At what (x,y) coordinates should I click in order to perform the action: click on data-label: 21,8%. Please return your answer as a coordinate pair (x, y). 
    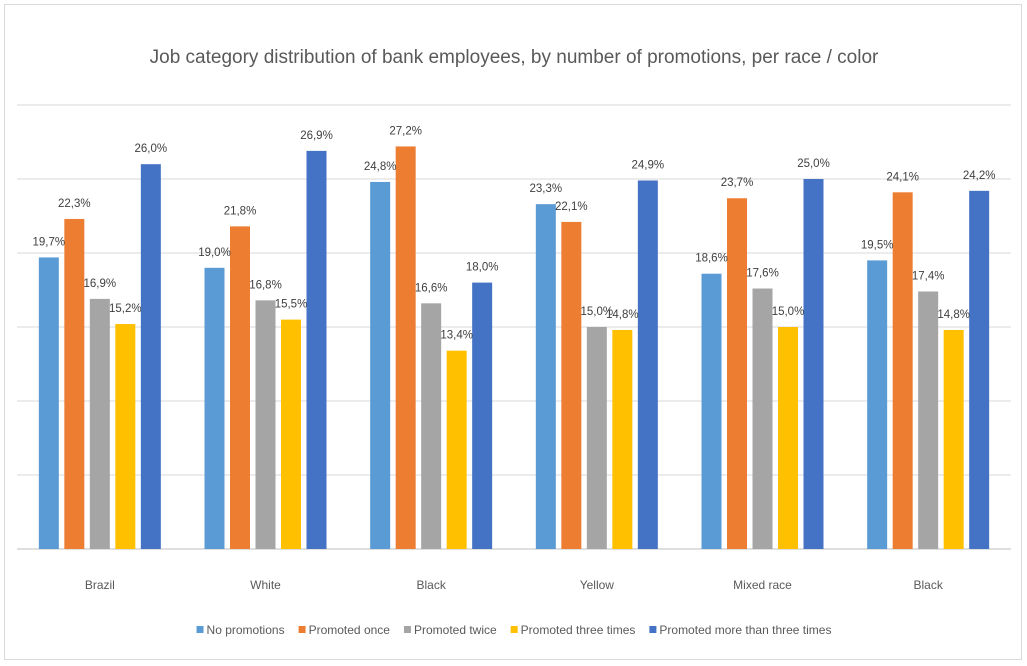
    Looking at the image, I should click on (240, 211).